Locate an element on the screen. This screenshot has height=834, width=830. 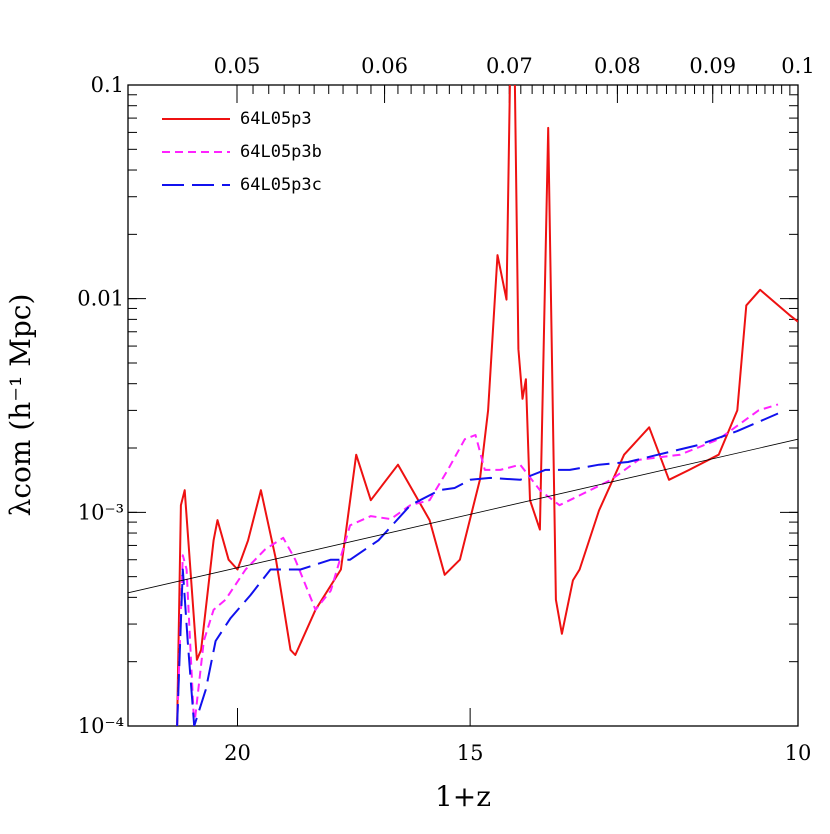
y-tick-label: 10⁻⁴ is located at coordinates (101, 726).